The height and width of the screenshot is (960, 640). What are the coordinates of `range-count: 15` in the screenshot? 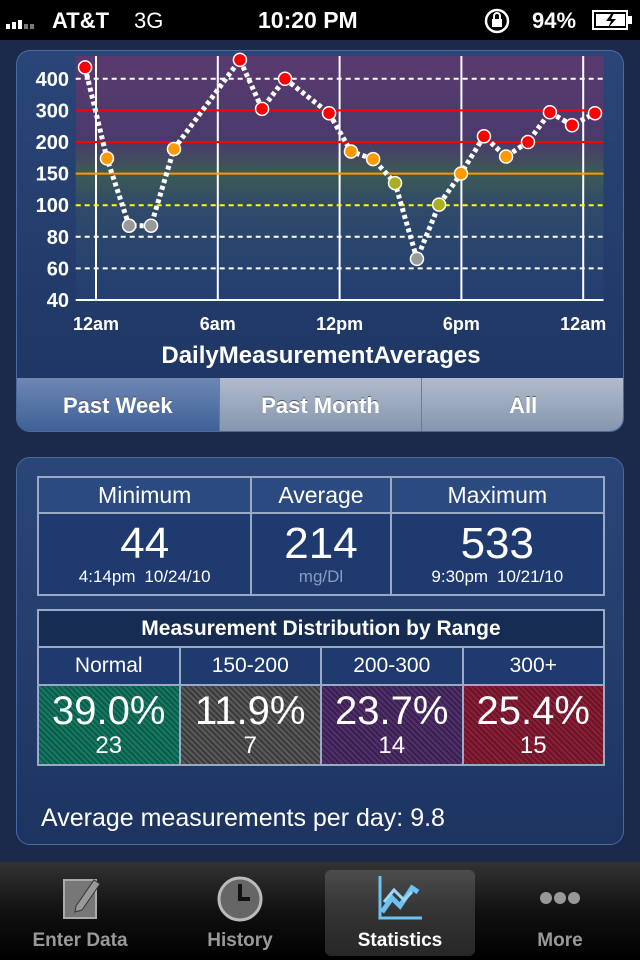 It's located at (533, 745).